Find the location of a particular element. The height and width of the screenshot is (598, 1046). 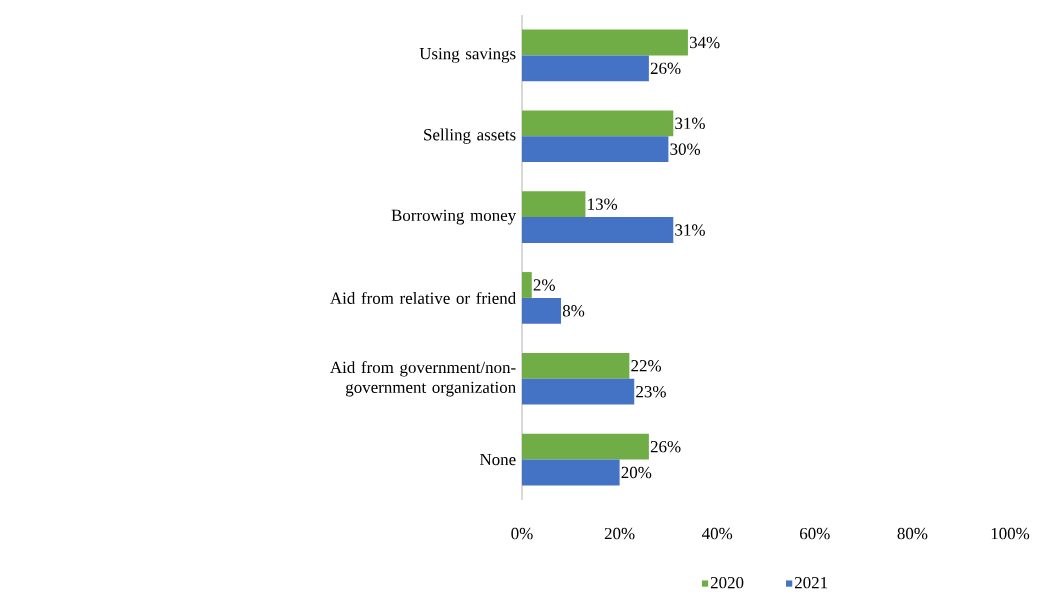

x-tick-label: 60% is located at coordinates (815, 533).